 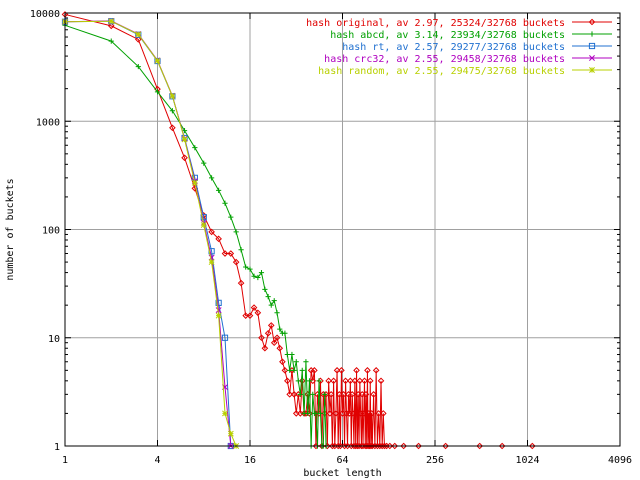 What do you see at coordinates (65, 460) in the screenshot?
I see `x-tick-label: 1` at bounding box center [65, 460].